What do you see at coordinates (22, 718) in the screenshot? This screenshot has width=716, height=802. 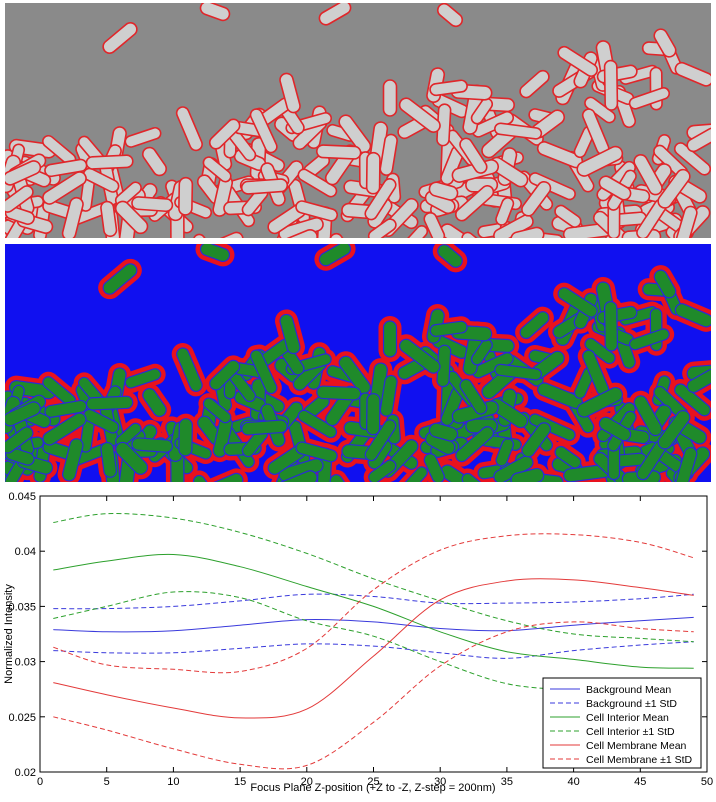 I see `y-tick-label: 0.025` at bounding box center [22, 718].